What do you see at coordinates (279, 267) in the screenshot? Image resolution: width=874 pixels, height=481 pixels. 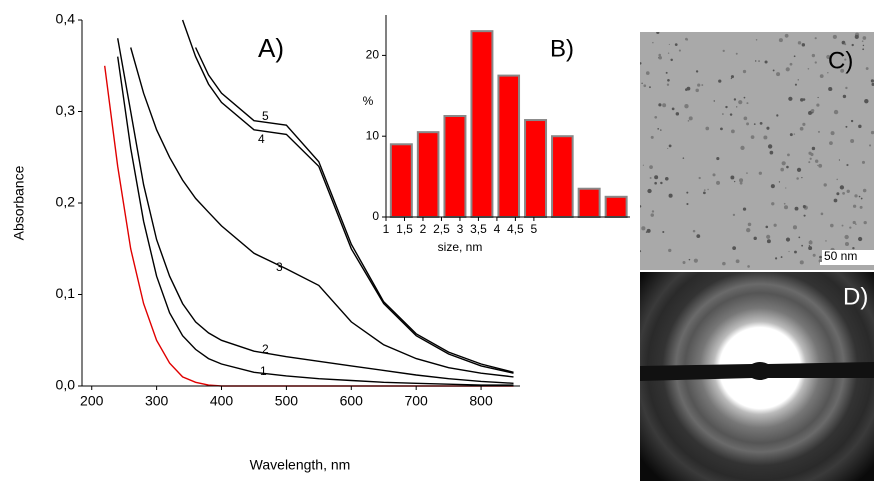 I see `series-label: 3` at bounding box center [279, 267].